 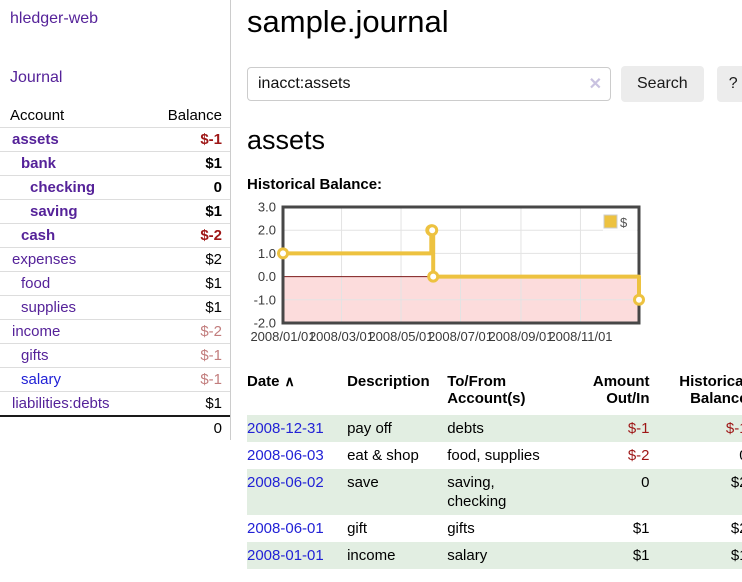 What do you see at coordinates (115, 78) in the screenshot?
I see `sidebar-nav: Journal` at bounding box center [115, 78].